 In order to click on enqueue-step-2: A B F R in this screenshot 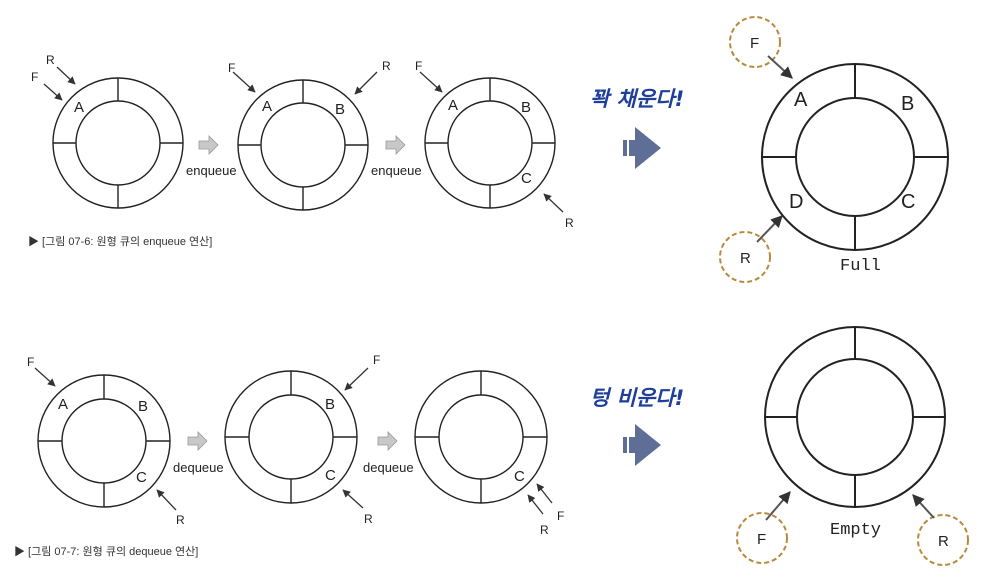, I will do `click(309, 135)`.